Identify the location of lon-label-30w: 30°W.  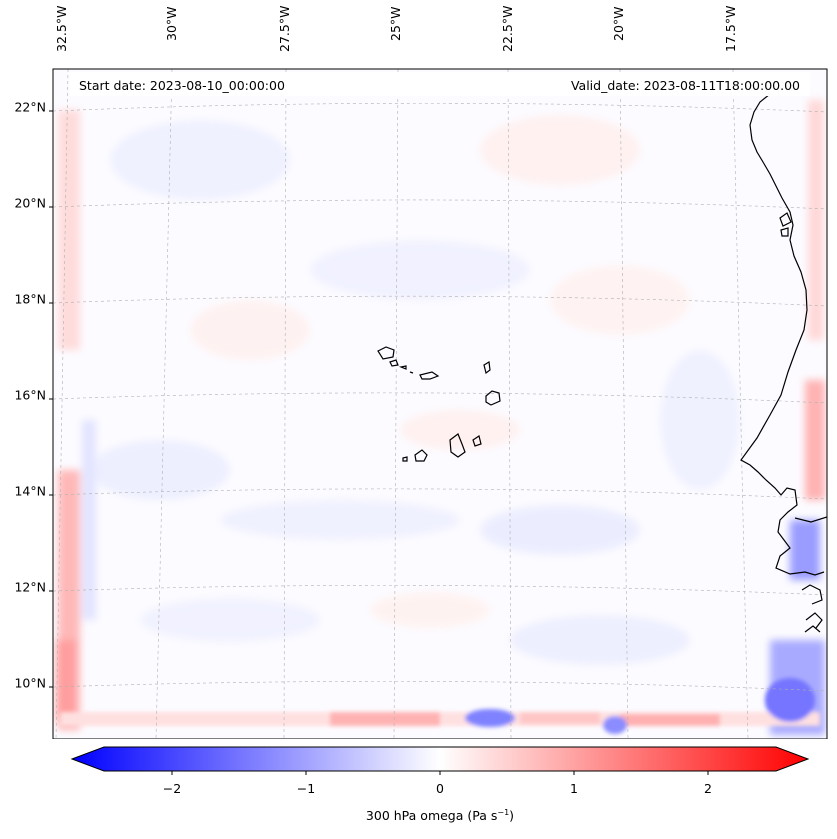
(171, 23).